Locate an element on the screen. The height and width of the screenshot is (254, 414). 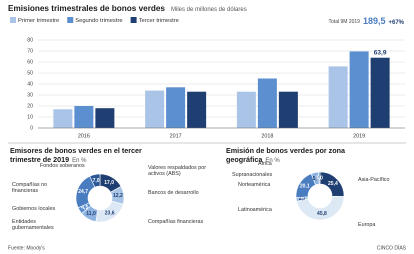
legend-label: Segundo trimestre is located at coordinates (98, 21).